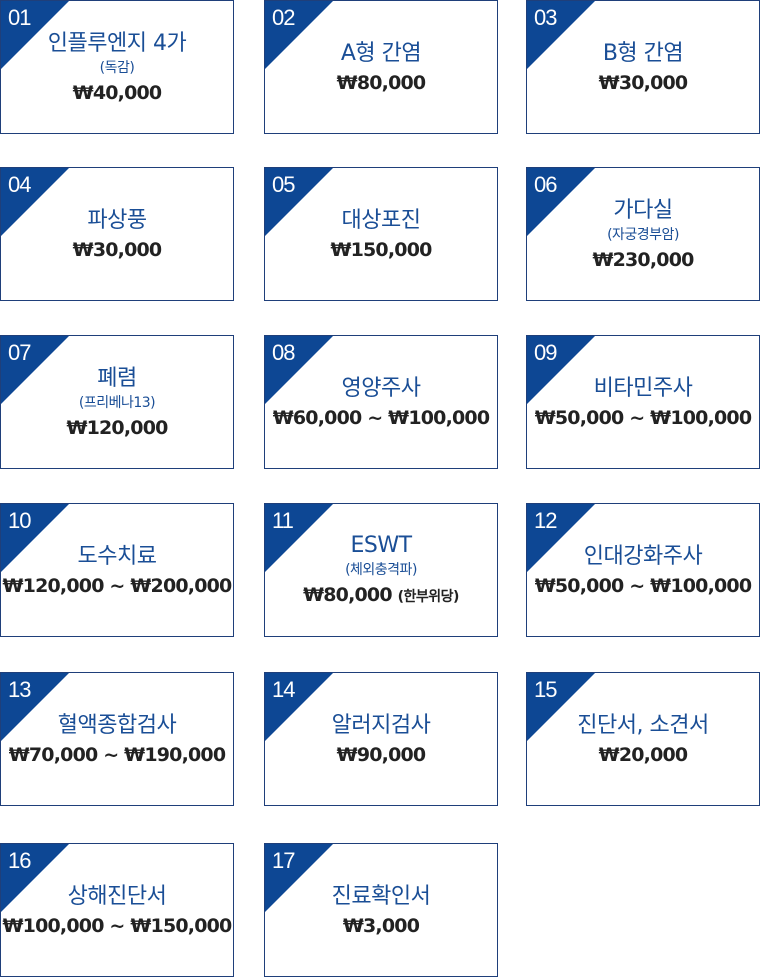  What do you see at coordinates (381, 53) in the screenshot?
I see `item-title: A형 간염` at bounding box center [381, 53].